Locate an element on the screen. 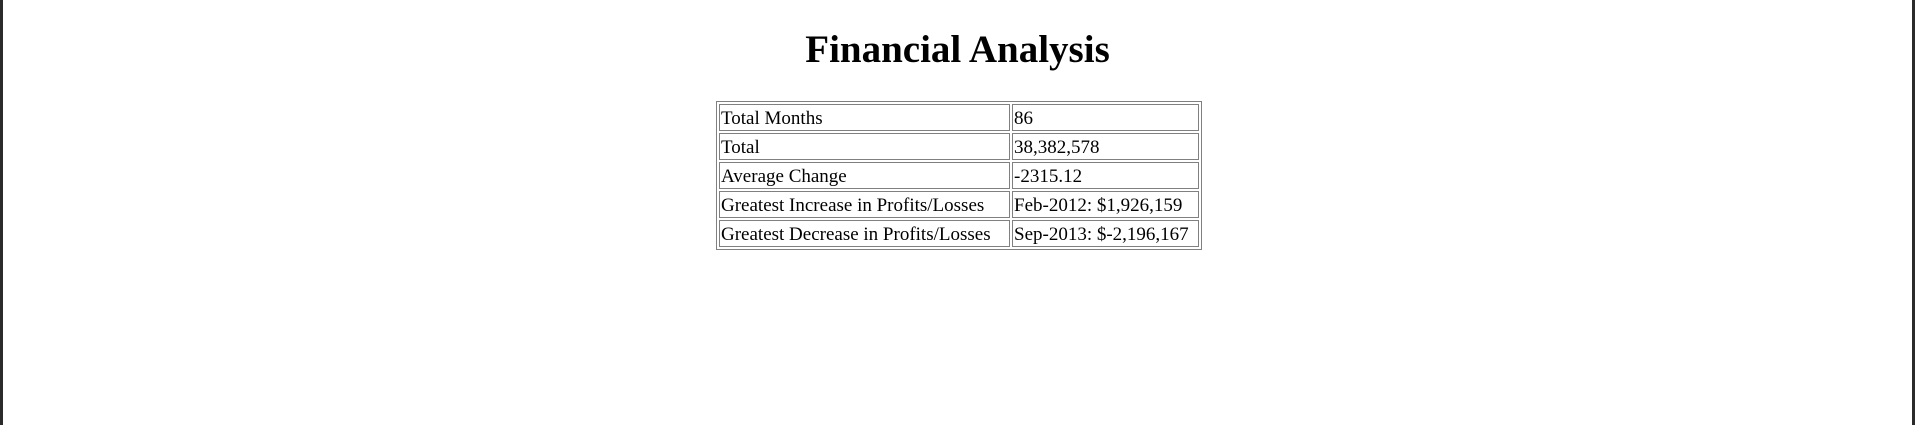 The image size is (1915, 425). row-value-greatest-decrease: Sep-2013: $-2,196,167 is located at coordinates (1105, 233).